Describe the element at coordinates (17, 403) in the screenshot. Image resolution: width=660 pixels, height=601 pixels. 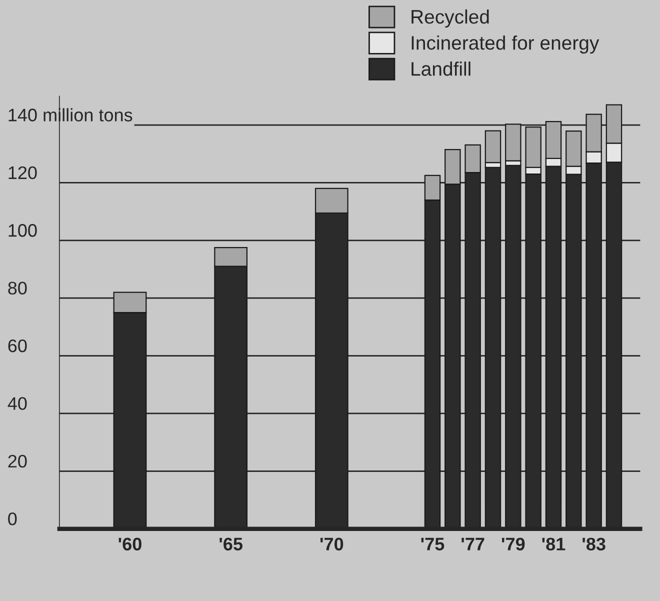
I see `y-tick-label: 40` at that location.